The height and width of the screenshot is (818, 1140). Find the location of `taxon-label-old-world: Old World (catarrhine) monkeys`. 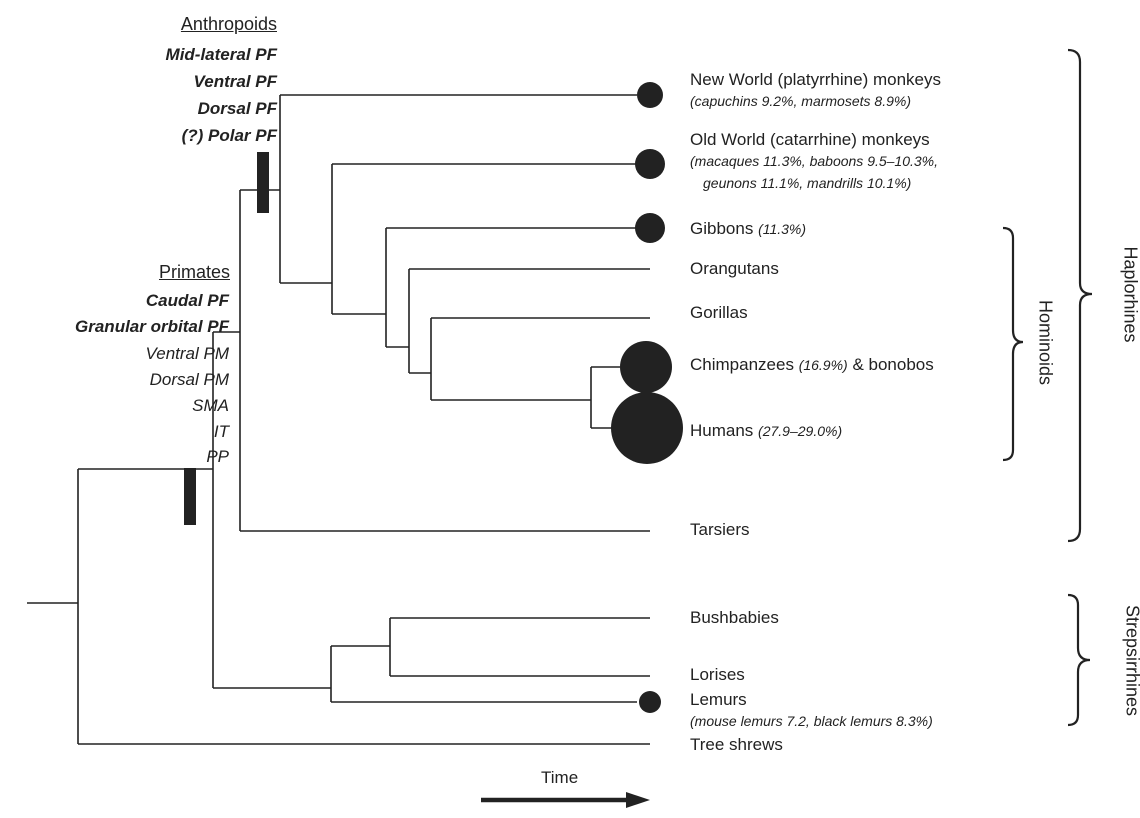

taxon-label-old-world: Old World (catarrhine) monkeys is located at coordinates (810, 139).